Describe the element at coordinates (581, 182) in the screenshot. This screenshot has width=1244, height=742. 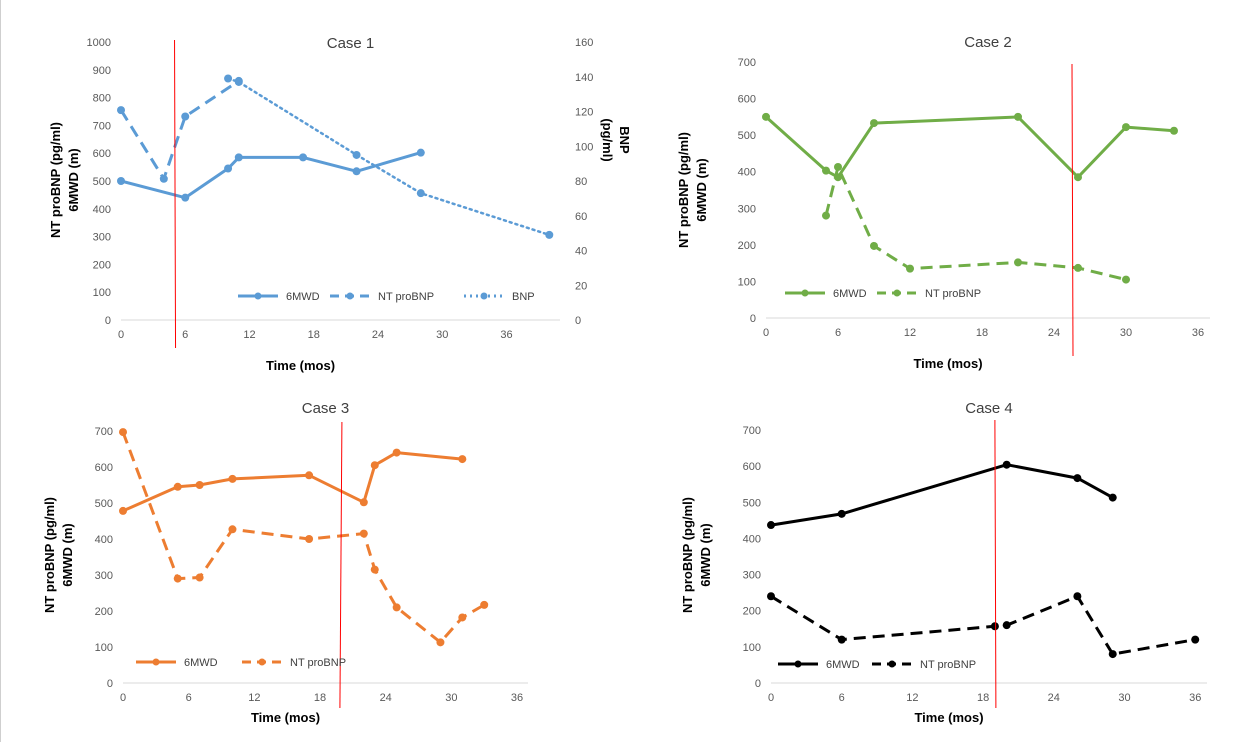
I see `y2-tick-label: 80` at that location.